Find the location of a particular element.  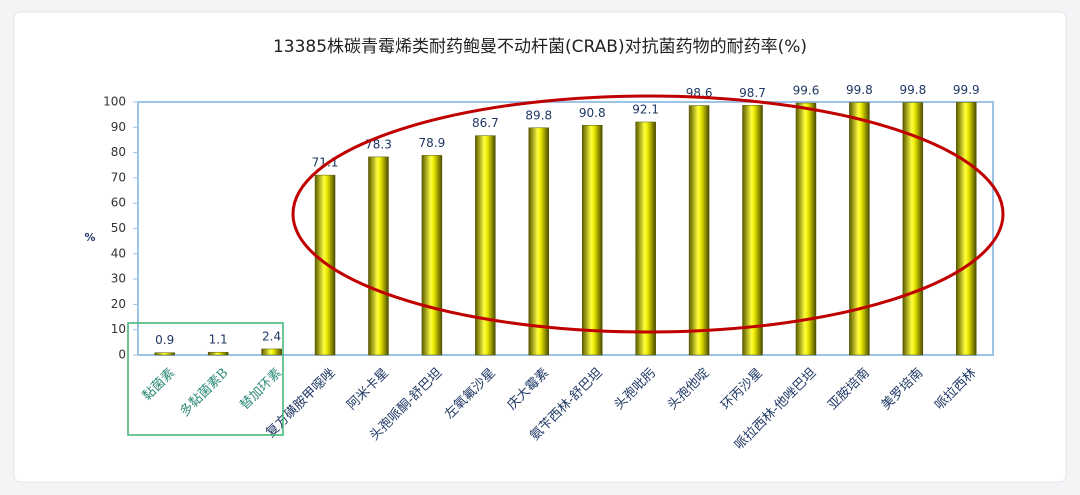

value-label: 90.8 is located at coordinates (592, 113).